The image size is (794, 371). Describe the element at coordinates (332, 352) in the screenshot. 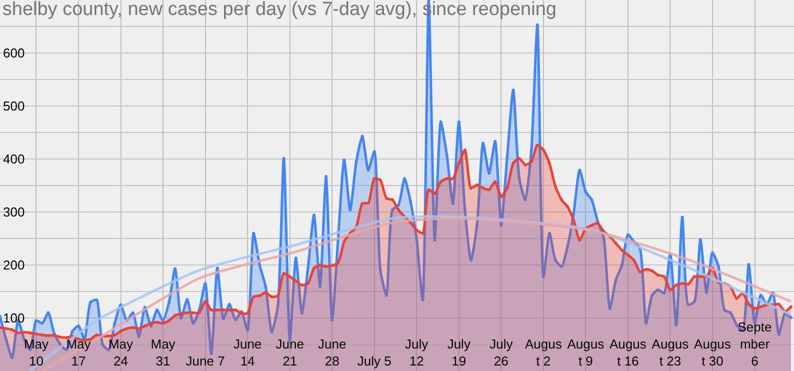

I see `x-tick-label: June 28` at that location.